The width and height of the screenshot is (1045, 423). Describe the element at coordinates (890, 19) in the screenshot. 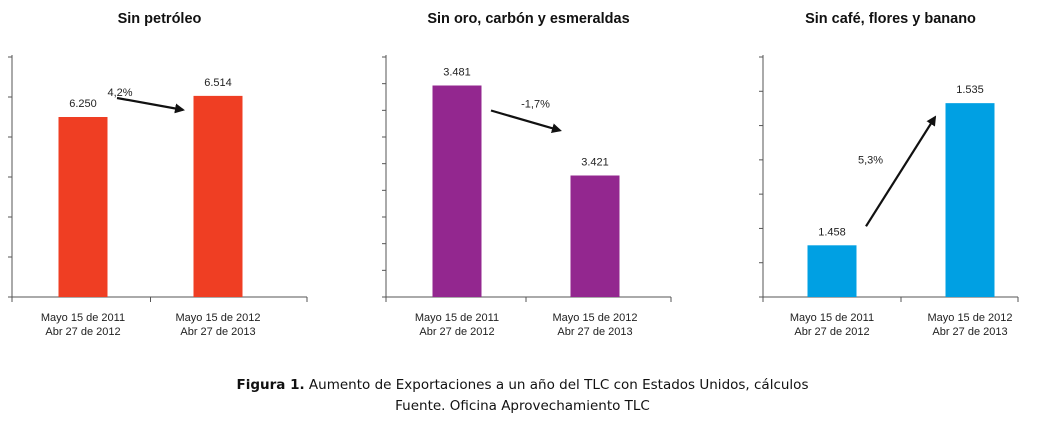

I see `chart-title: Sin café, flores y banano` at that location.